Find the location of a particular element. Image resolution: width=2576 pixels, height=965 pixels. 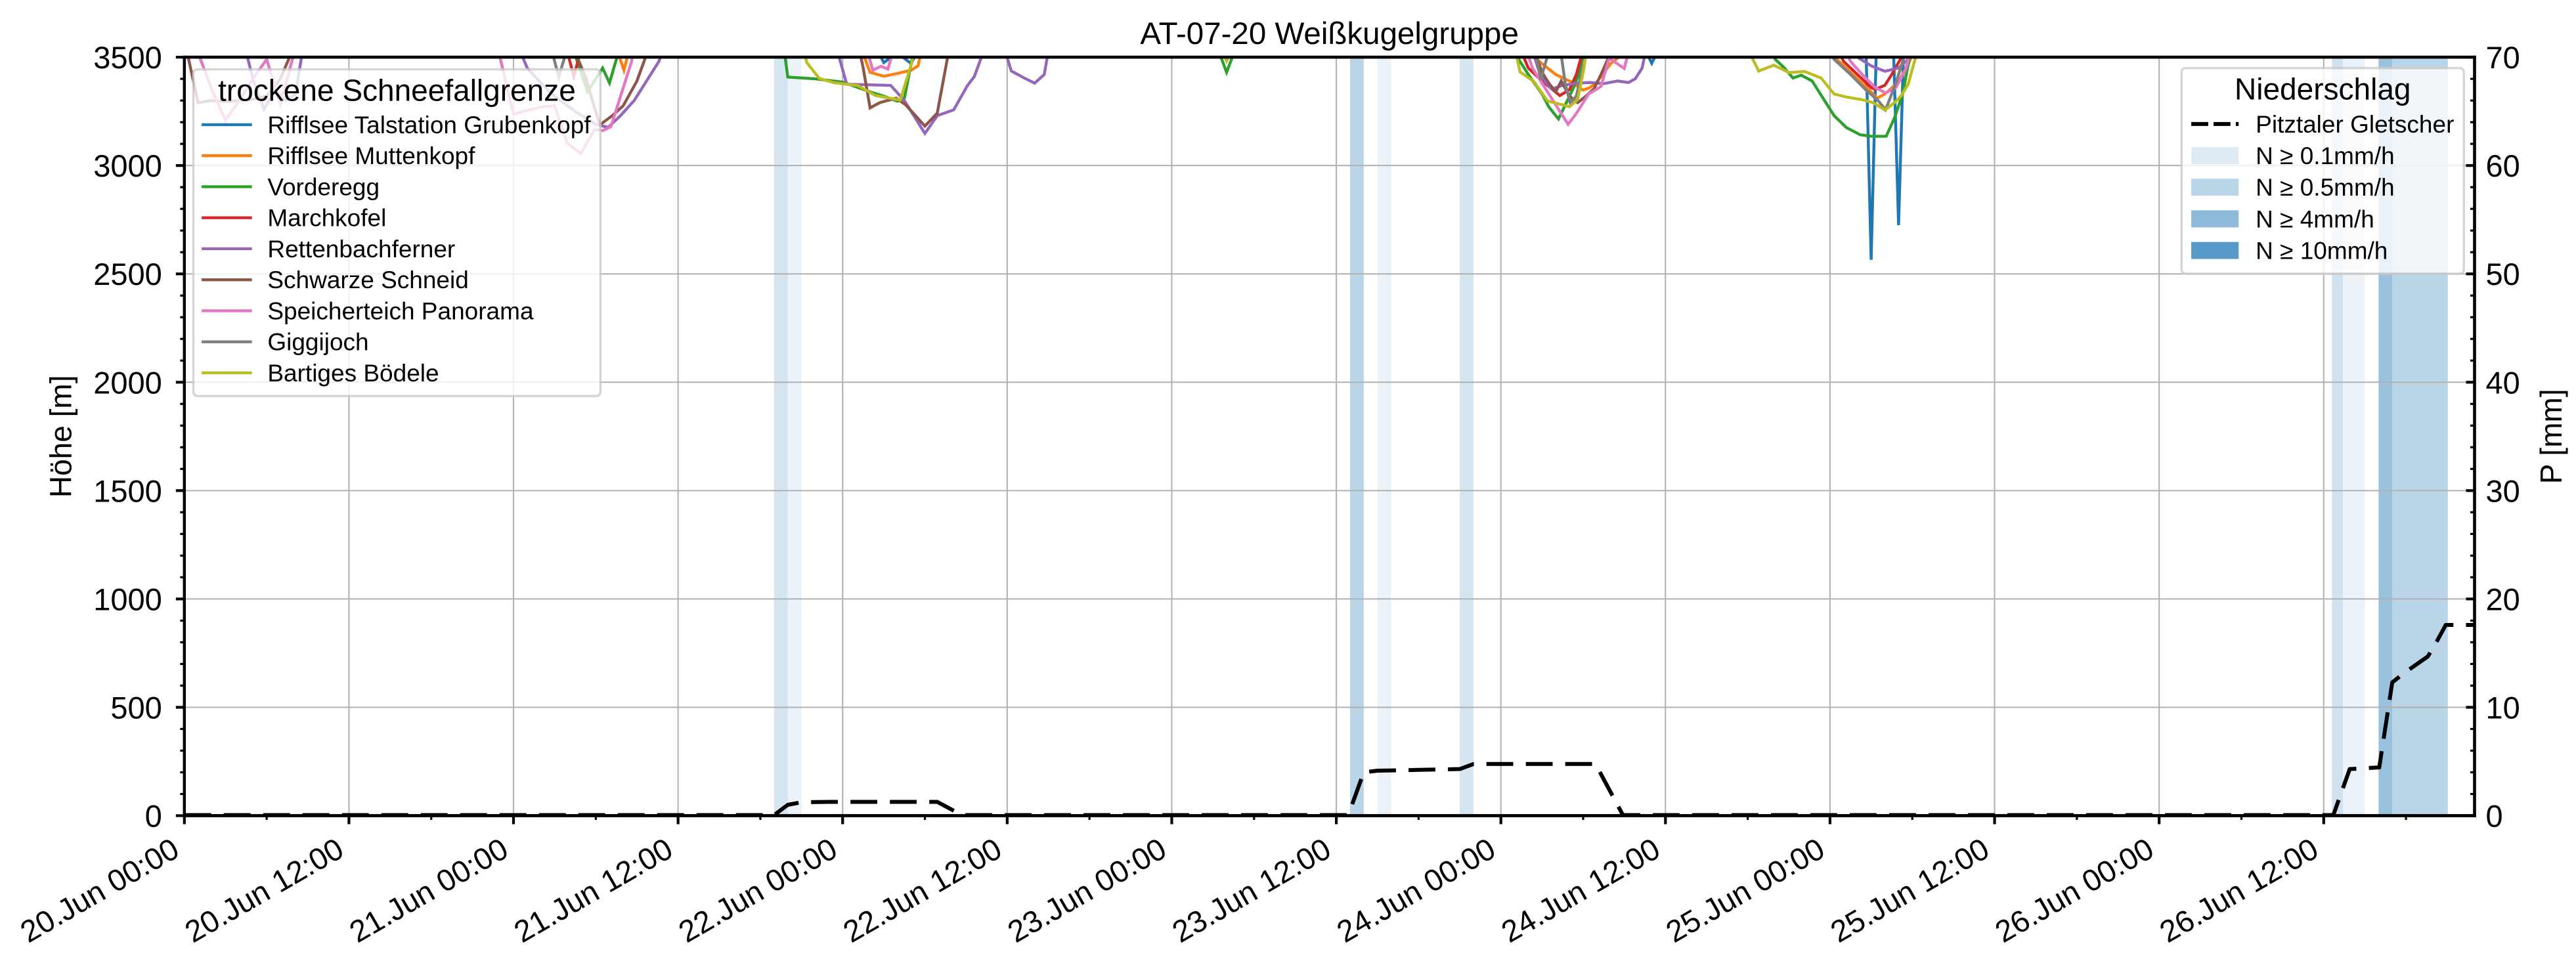

svg-text: Speicherteich Panorama is located at coordinates (400, 310).